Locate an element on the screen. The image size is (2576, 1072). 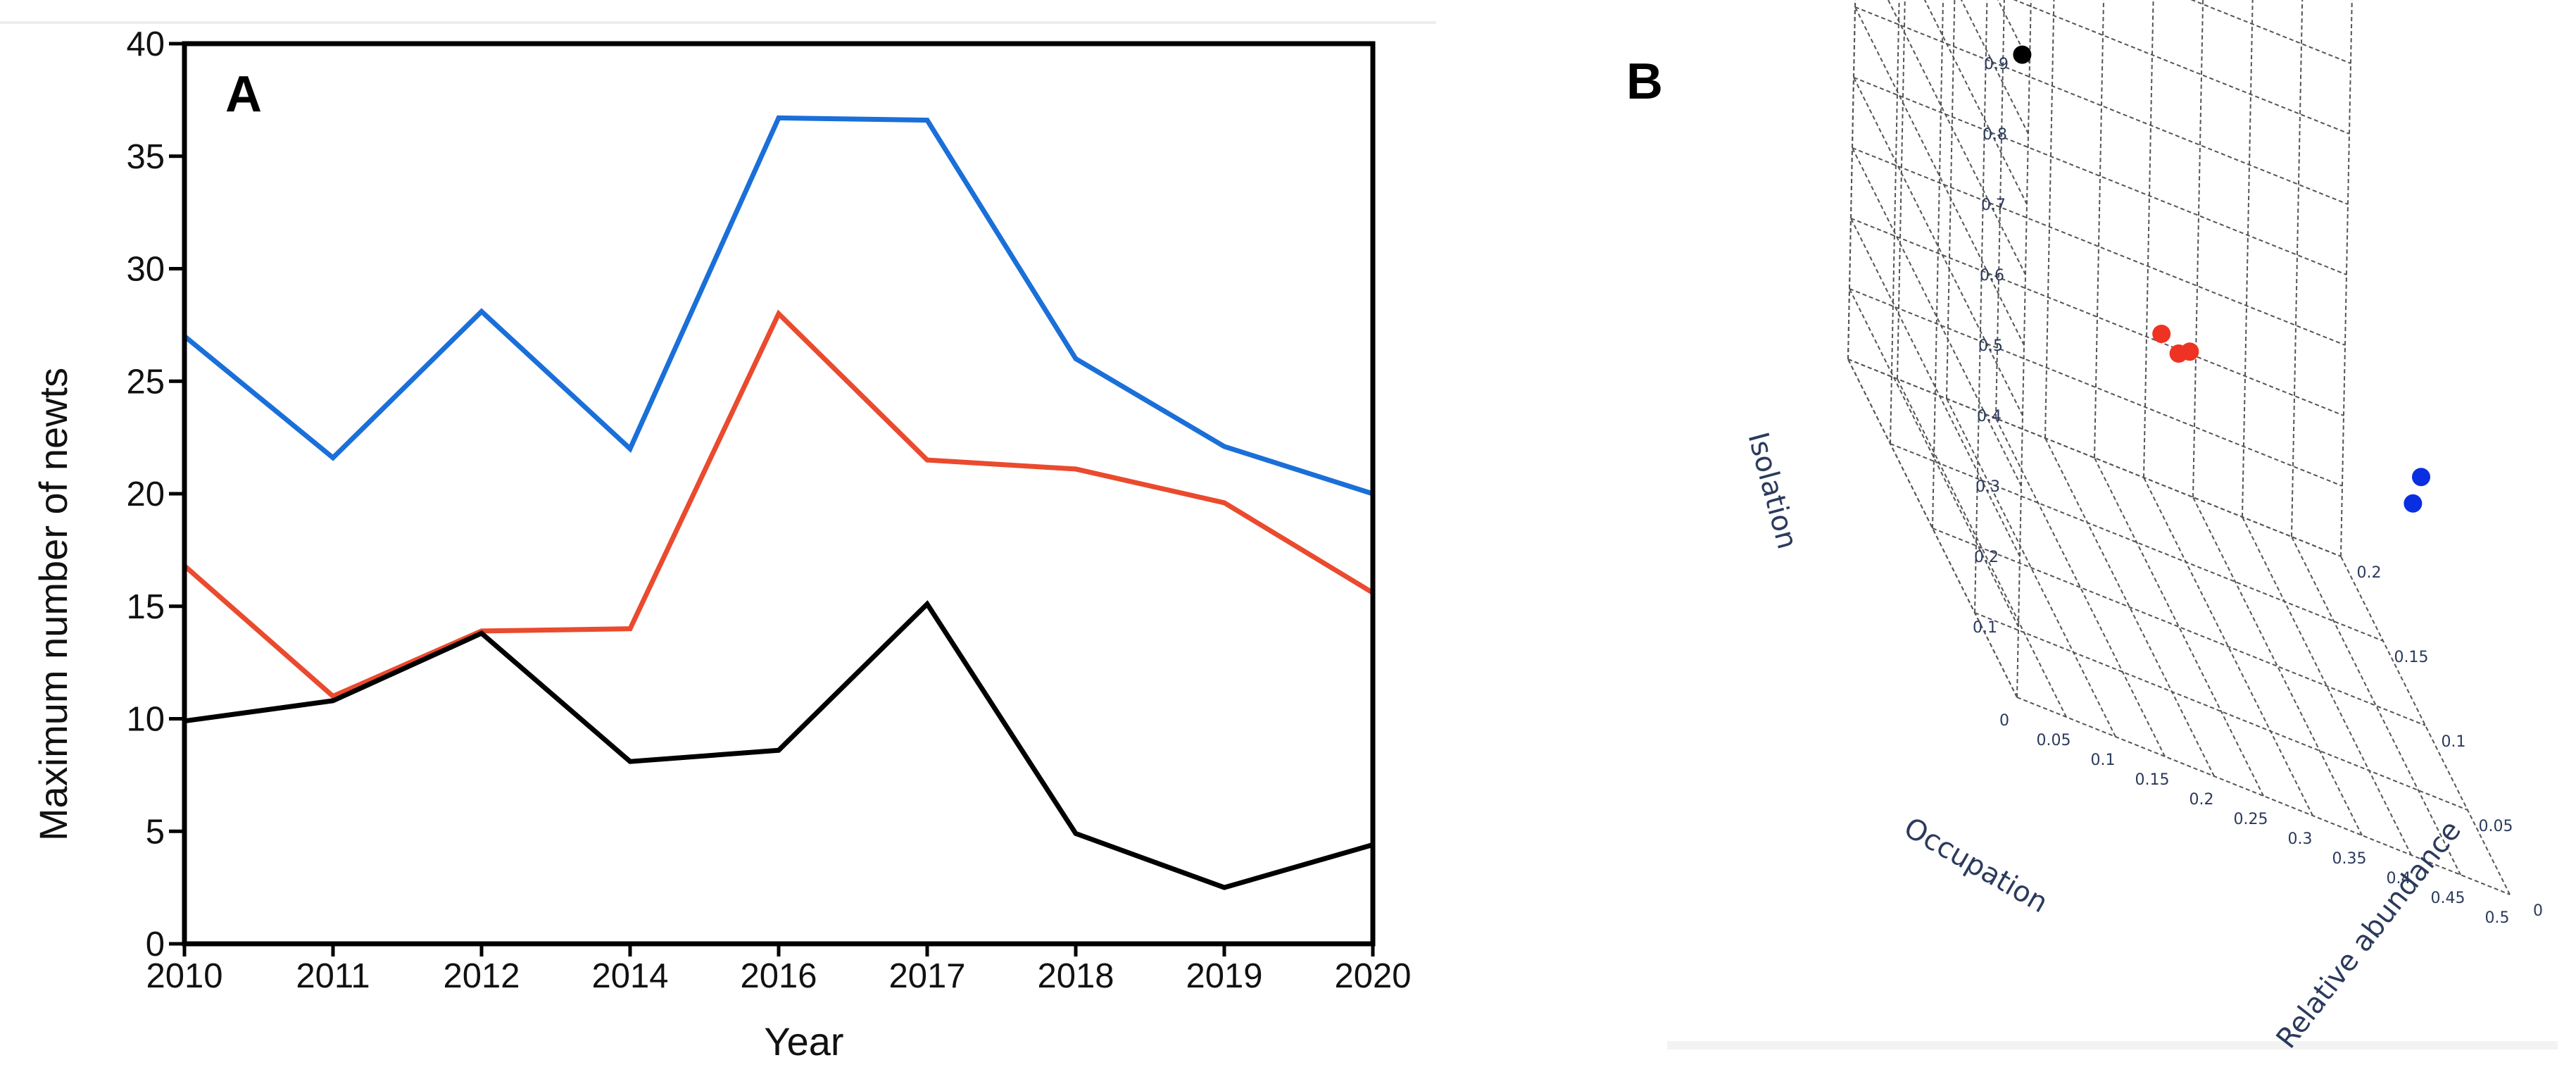
y-tick-label: 5 is located at coordinates (155, 832).